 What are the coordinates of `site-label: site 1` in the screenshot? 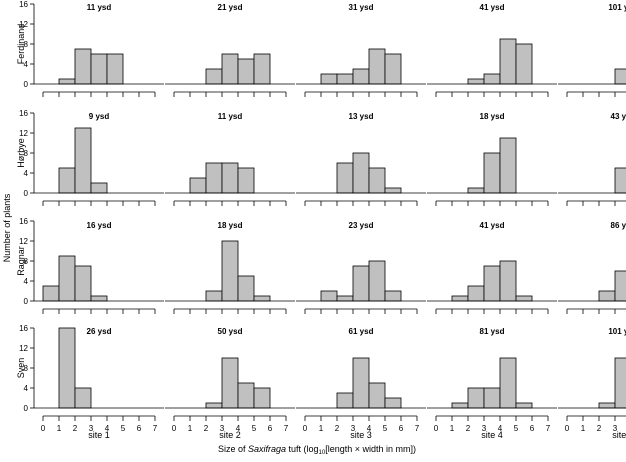 It's located at (99, 435).